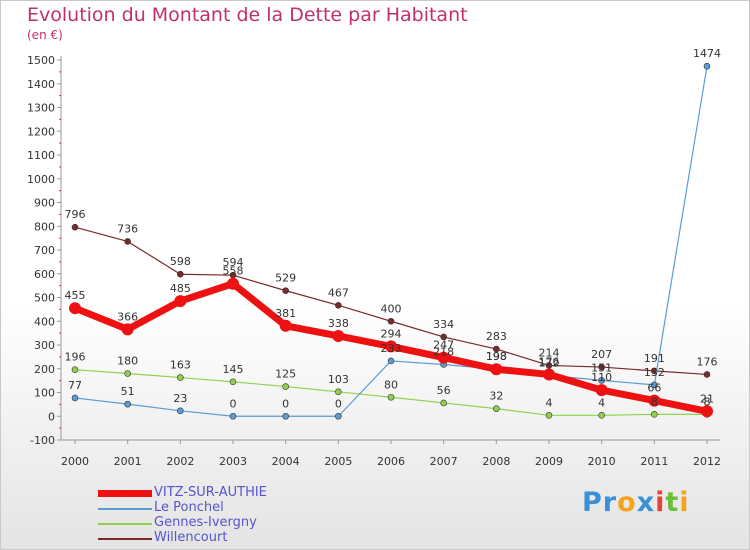  I want to click on data-label: 110, so click(601, 377).